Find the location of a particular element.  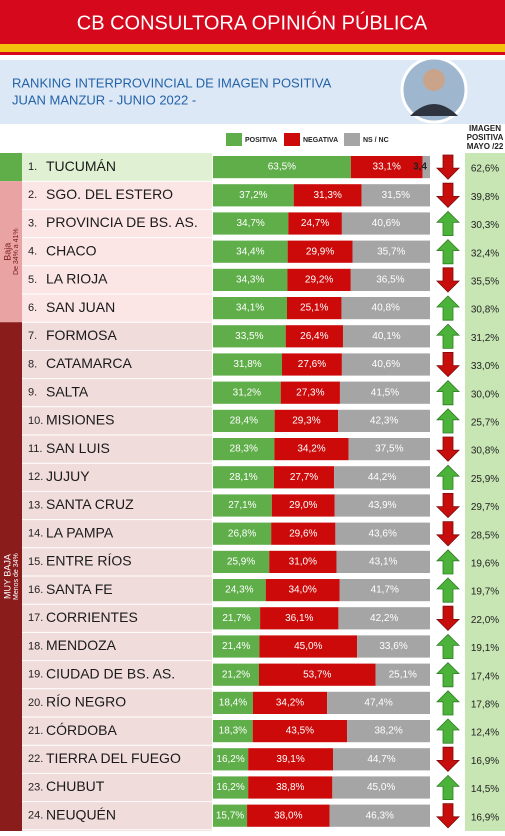

rank-label: 15. is located at coordinates (35, 562).